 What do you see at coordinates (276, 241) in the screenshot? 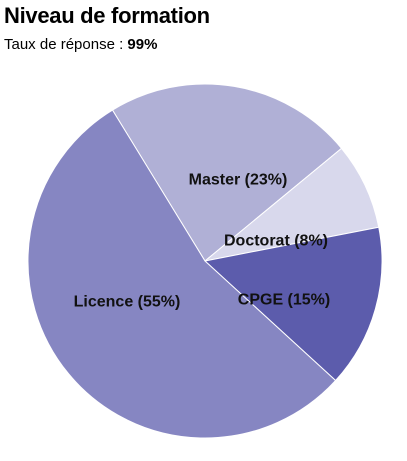
I see `slice-label-doctorat: Doctorat (8%)` at bounding box center [276, 241].